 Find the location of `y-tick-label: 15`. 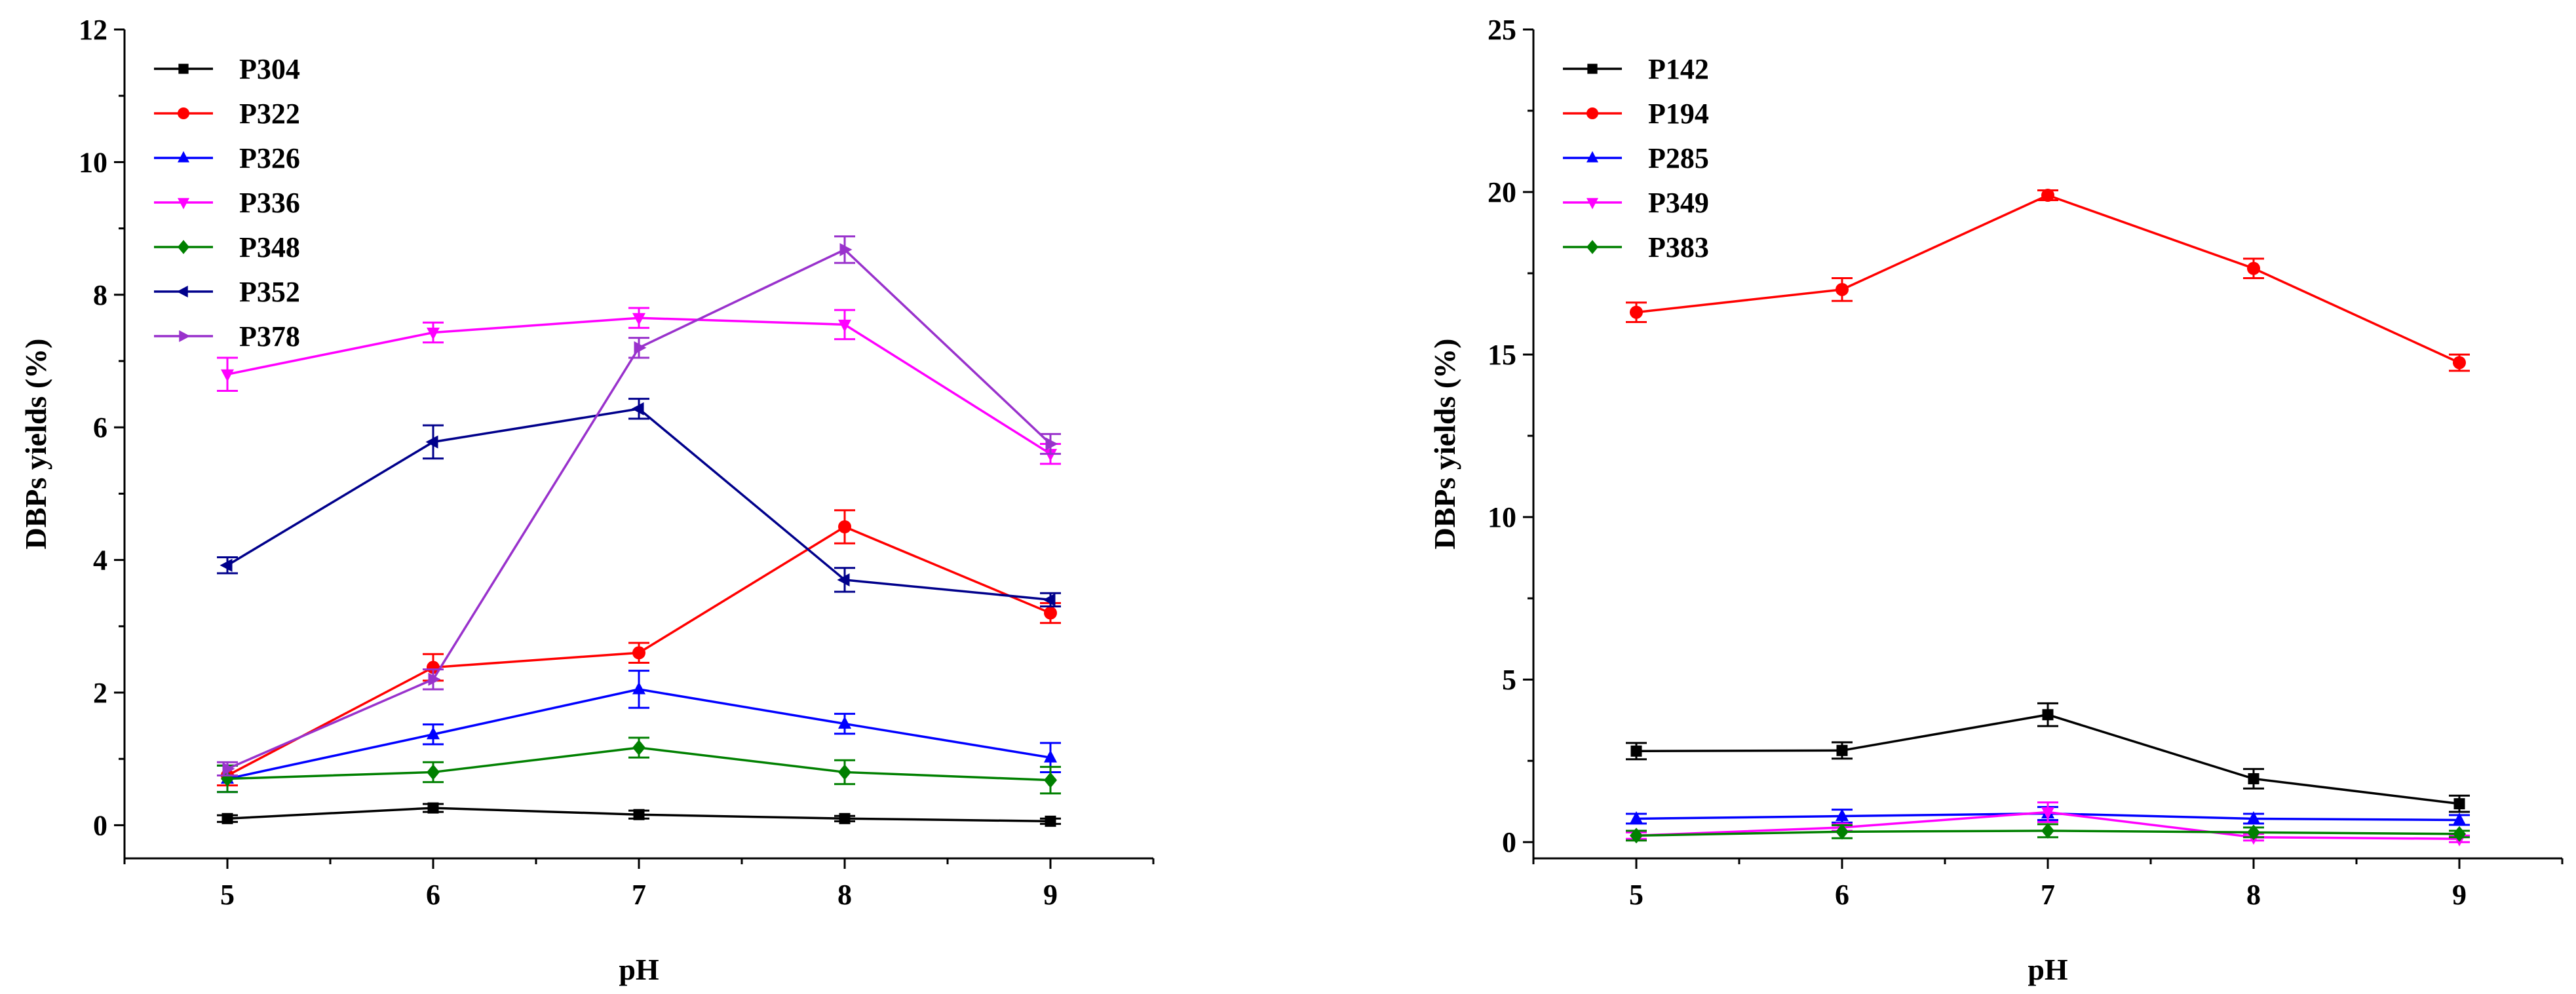

y-tick-label: 15 is located at coordinates (1502, 355).